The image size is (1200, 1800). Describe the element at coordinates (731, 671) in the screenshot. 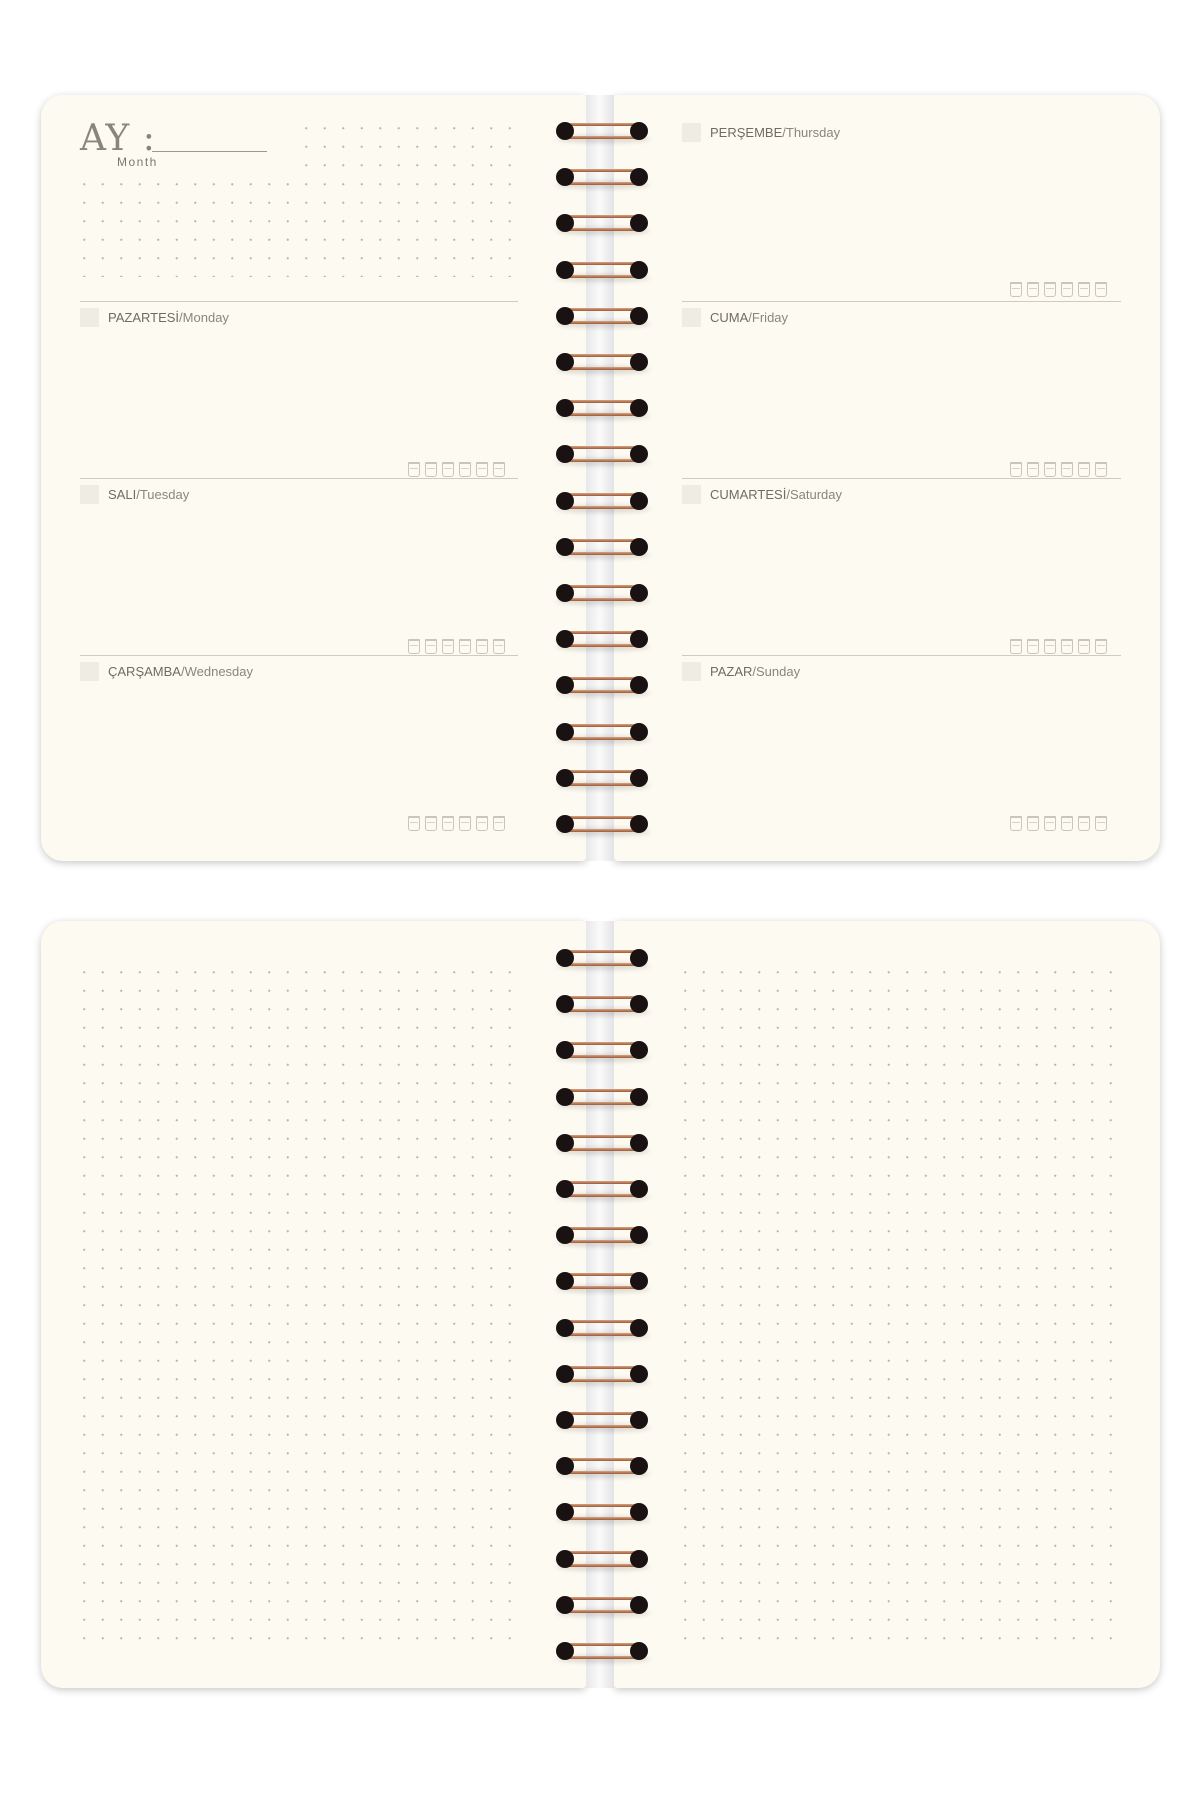

I see `day-name-tr: PAZAR` at that location.